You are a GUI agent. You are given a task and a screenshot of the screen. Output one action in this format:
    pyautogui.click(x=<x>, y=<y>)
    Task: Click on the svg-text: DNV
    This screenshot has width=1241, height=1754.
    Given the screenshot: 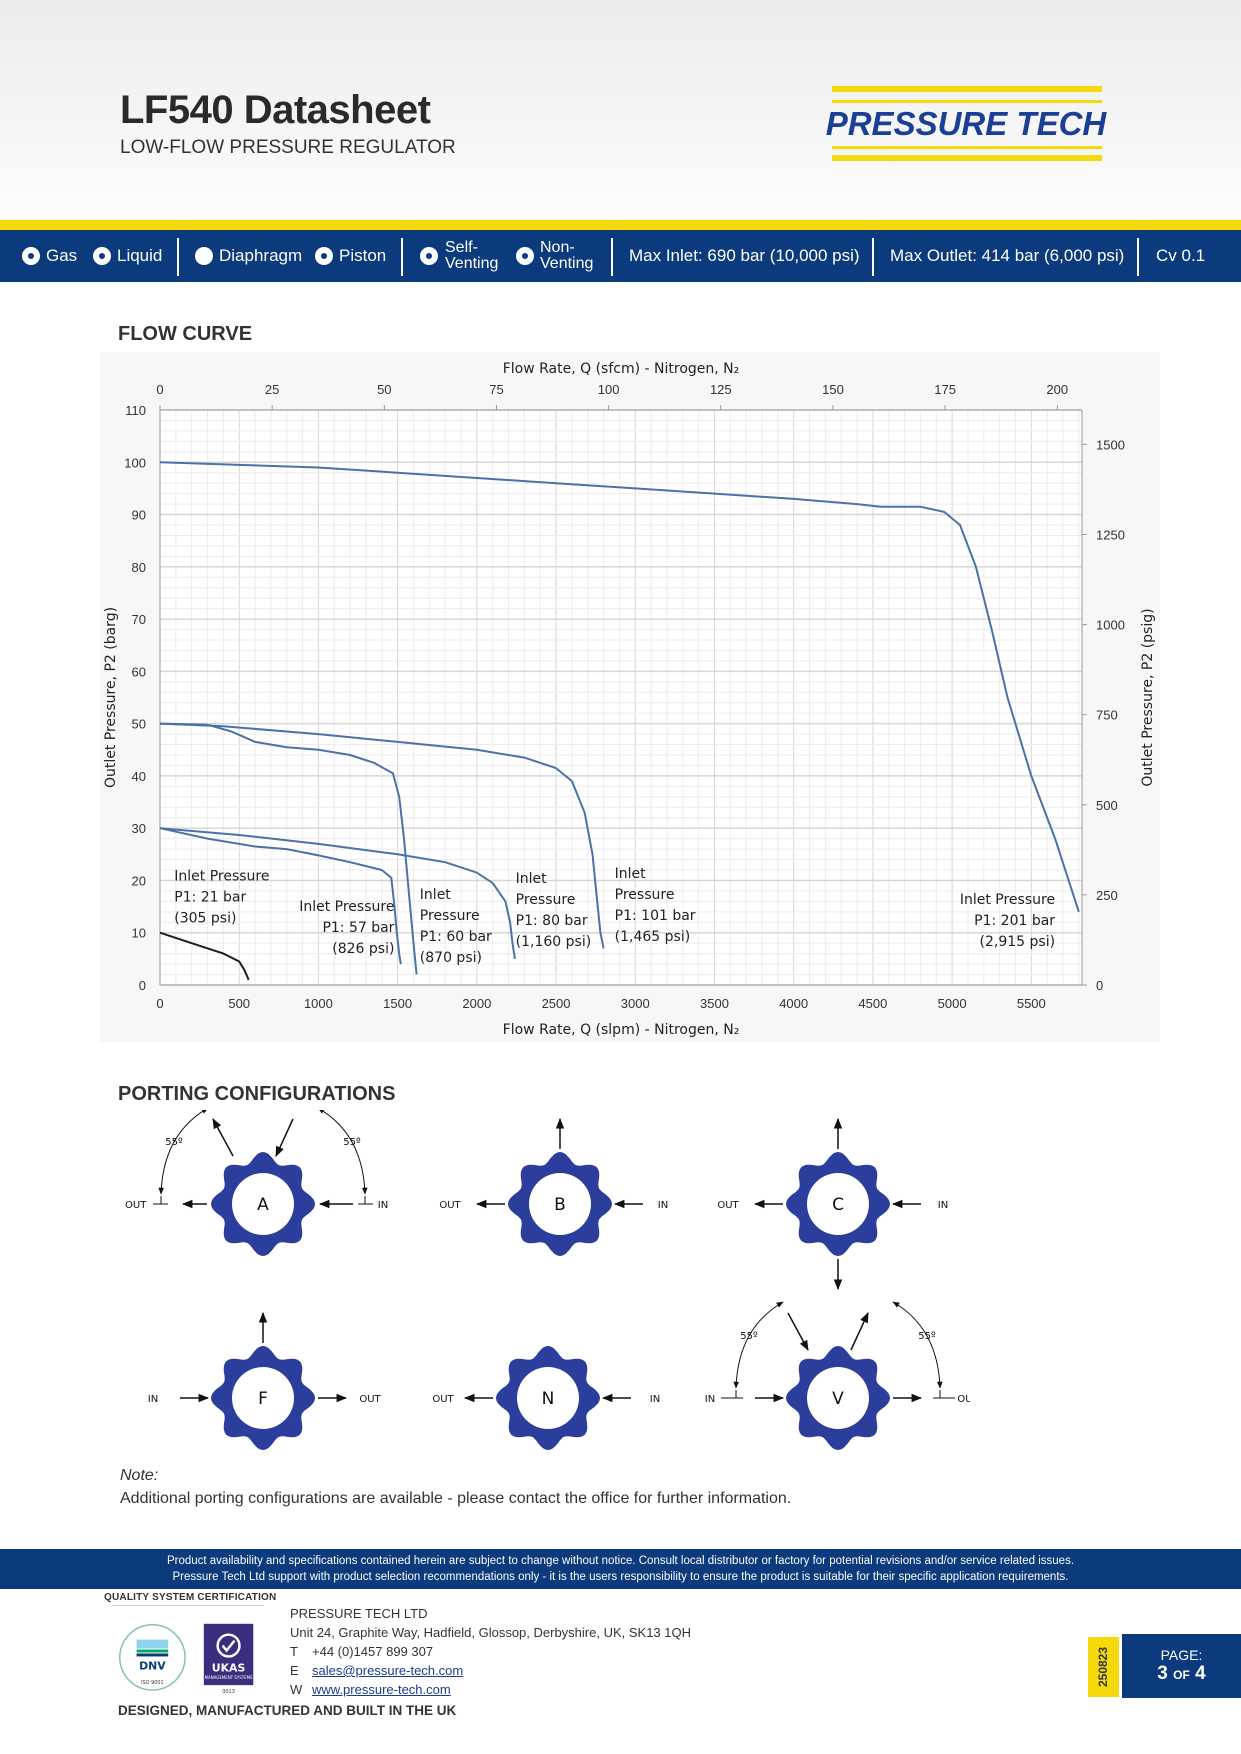 What is the action you would take?
    pyautogui.click(x=152, y=1665)
    